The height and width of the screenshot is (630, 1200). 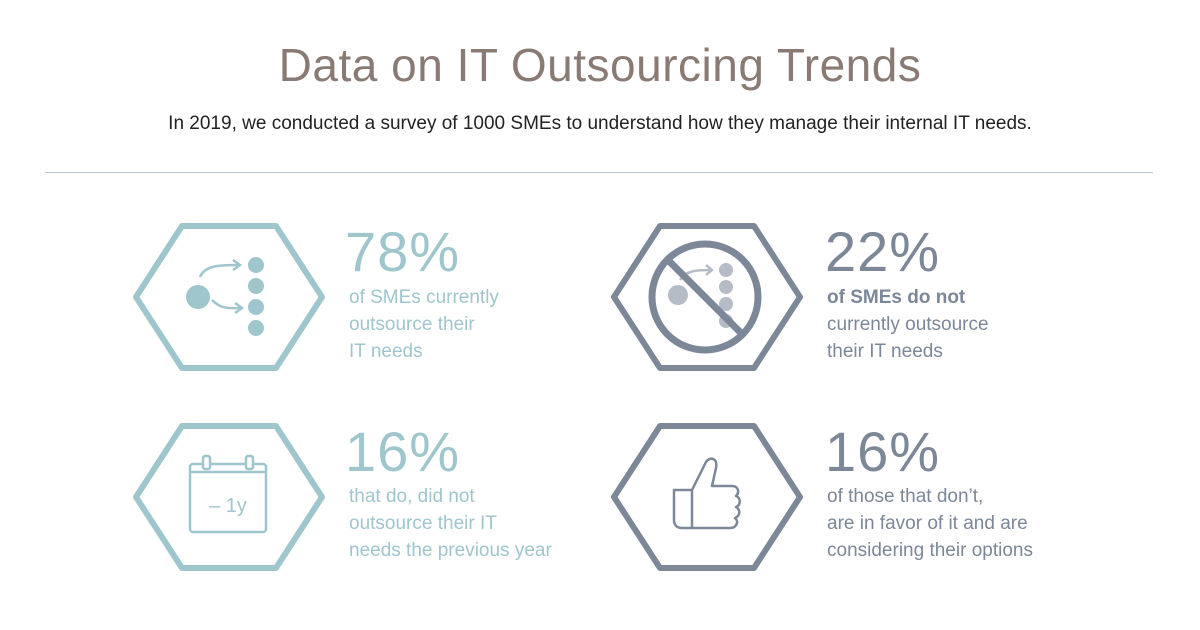 What do you see at coordinates (600, 65) in the screenshot?
I see `page-title: Data on IT Outsourcing Trends` at bounding box center [600, 65].